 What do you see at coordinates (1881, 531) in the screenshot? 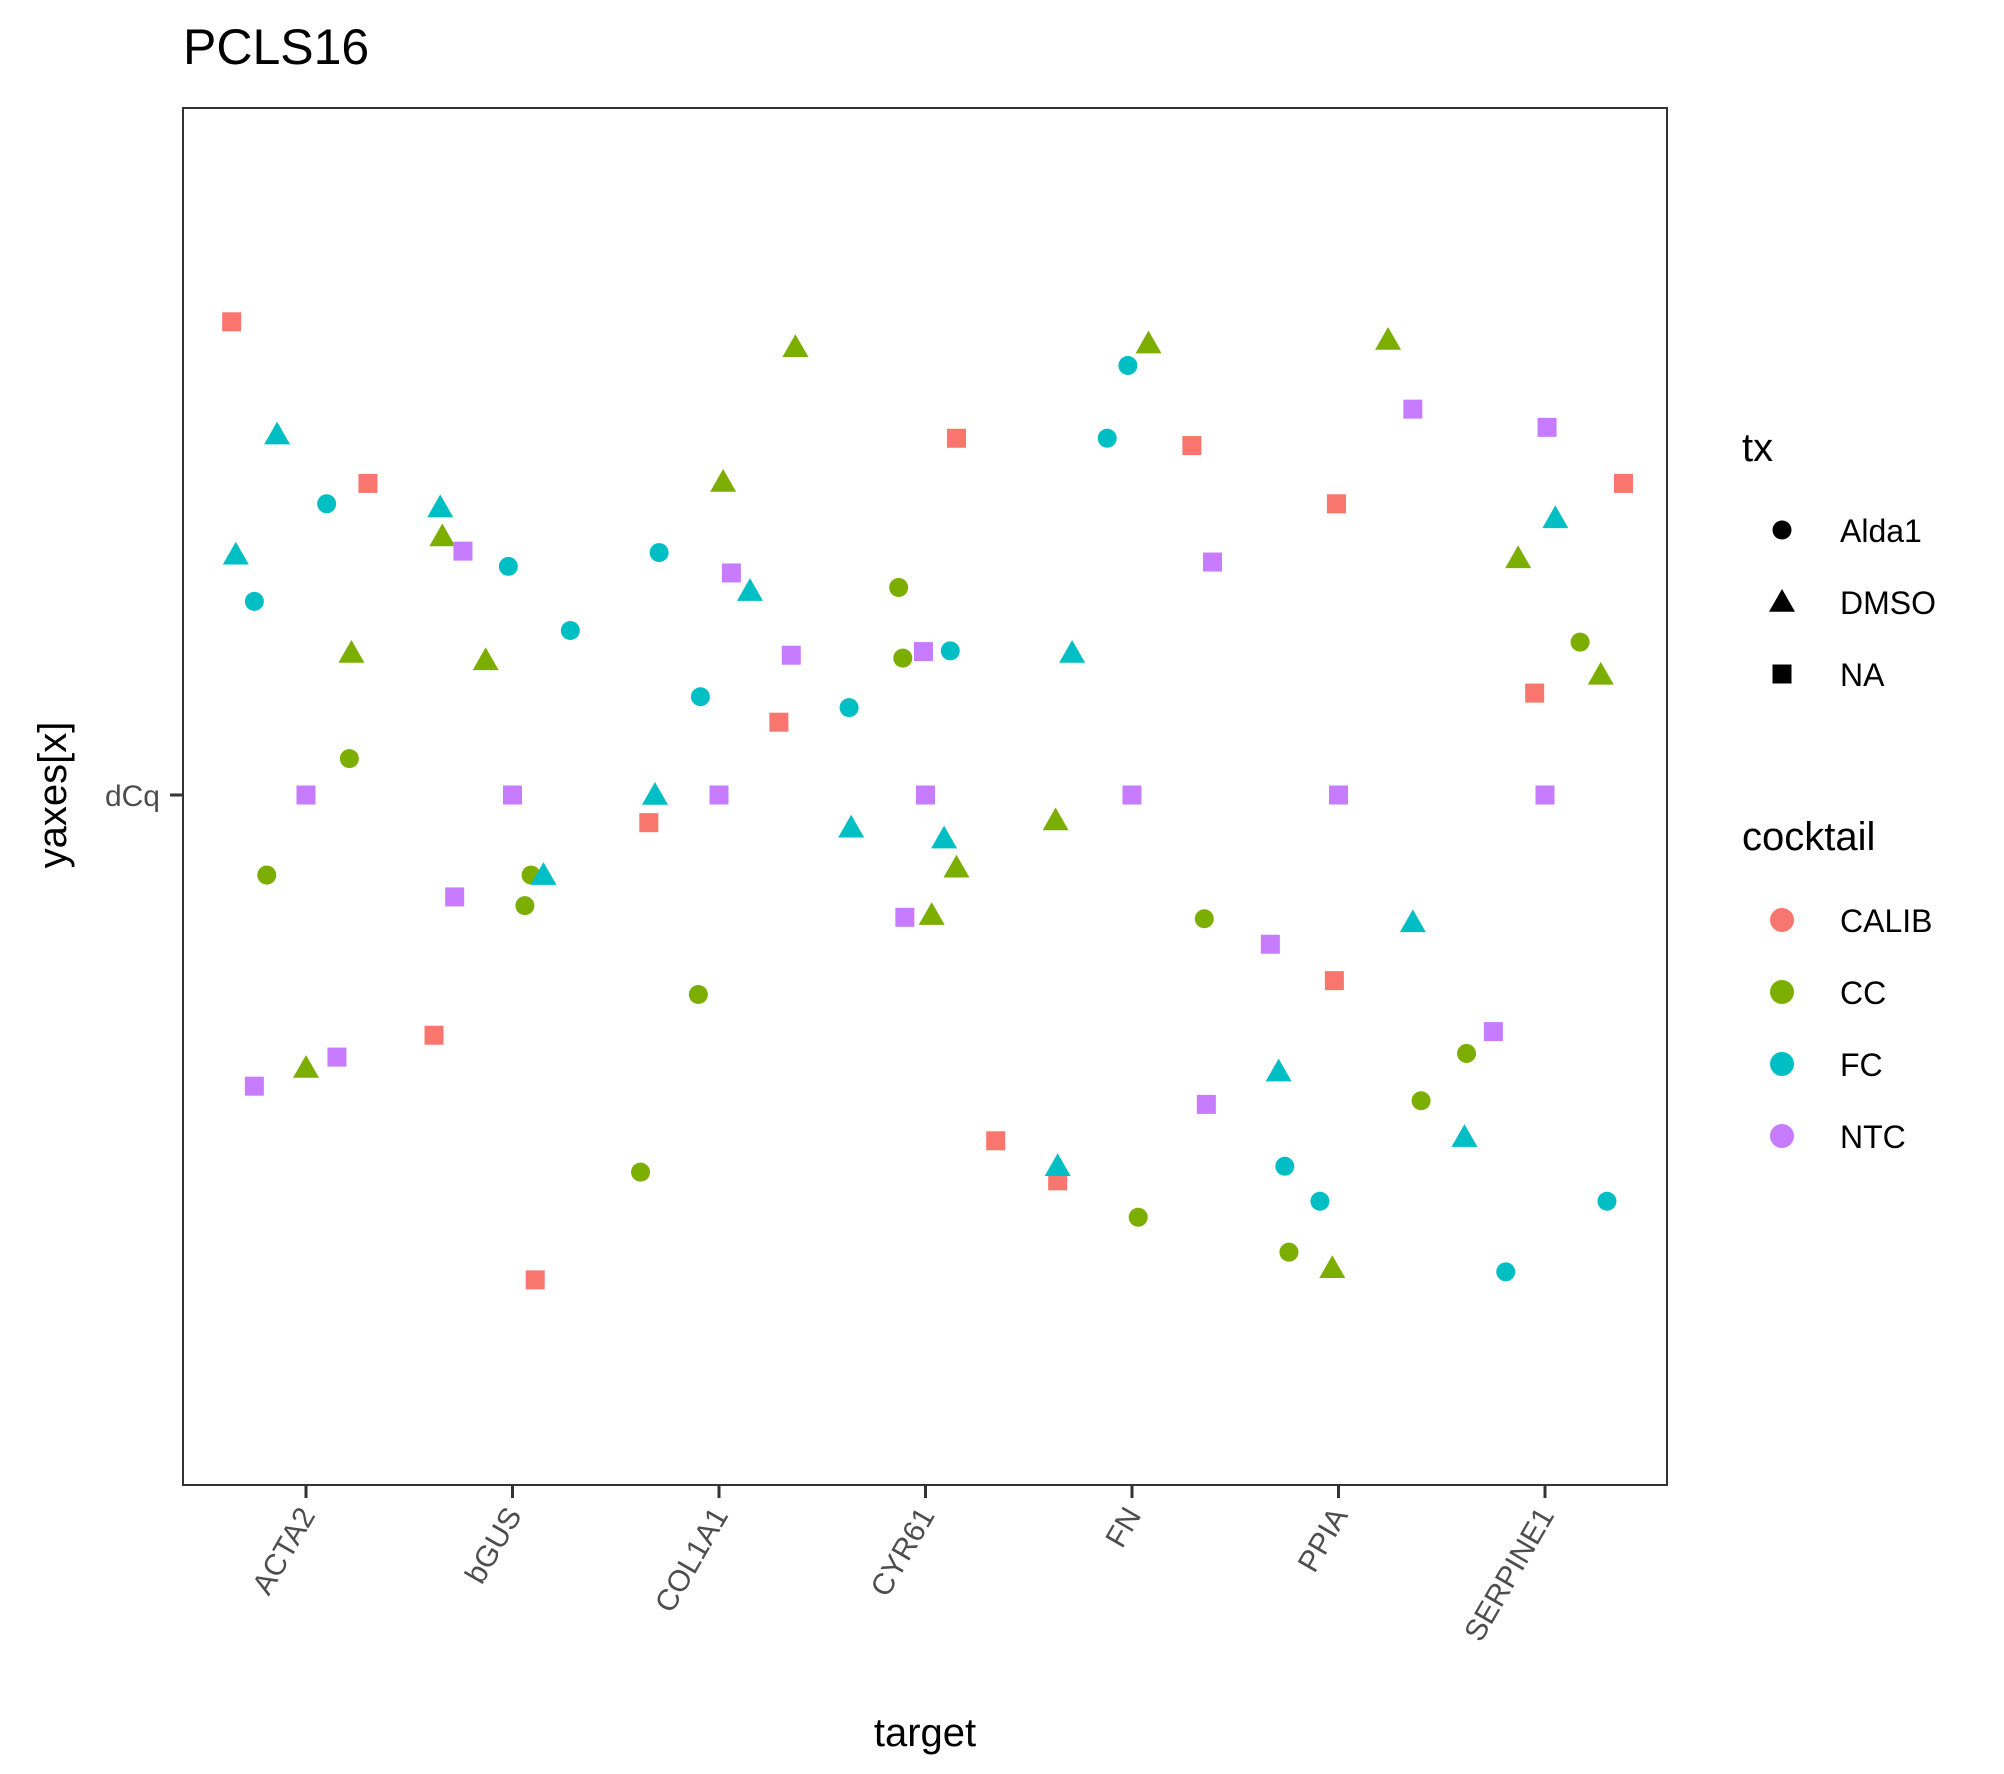
I see `legend-label-alda1: Alda1` at bounding box center [1881, 531].